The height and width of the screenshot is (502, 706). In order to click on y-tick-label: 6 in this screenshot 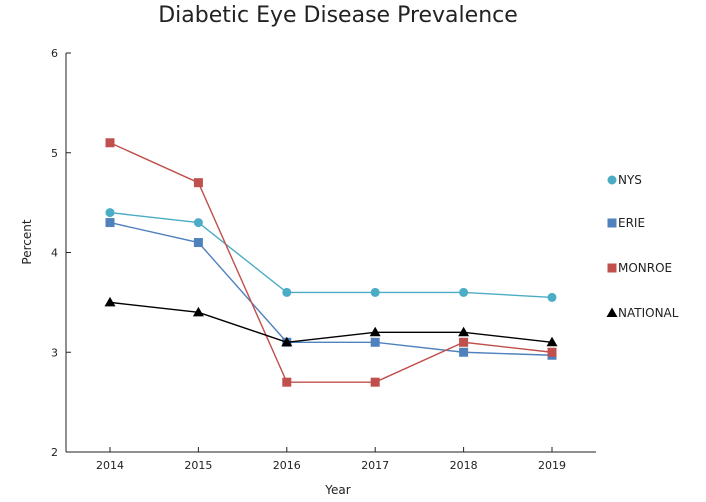, I will do `click(54, 53)`.